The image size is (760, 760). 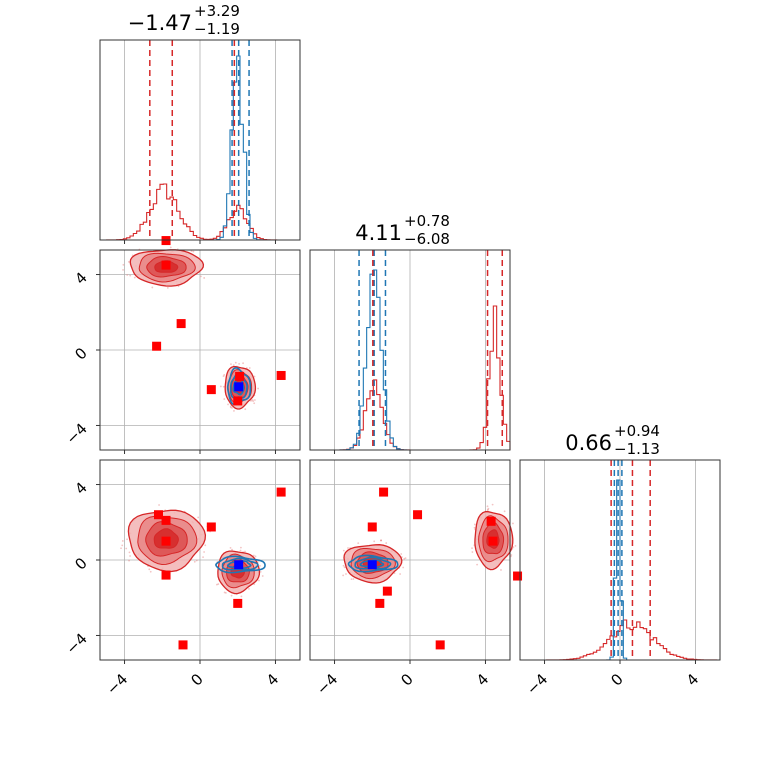 What do you see at coordinates (427, 221) in the screenshot?
I see `title-1-plus: +0.78` at bounding box center [427, 221].